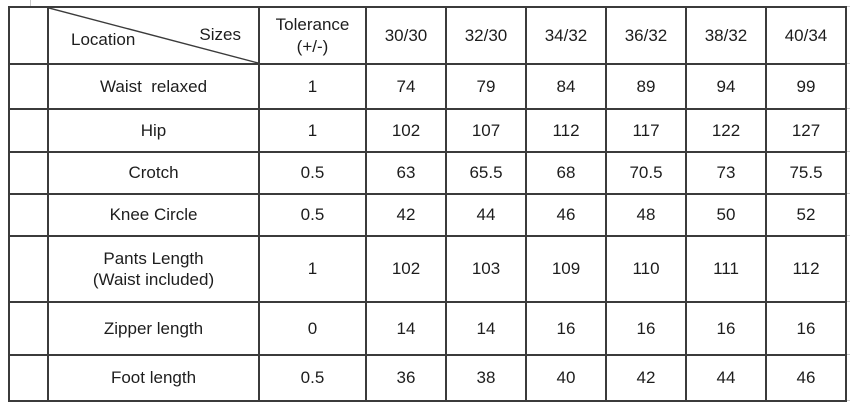  What do you see at coordinates (153, 328) in the screenshot?
I see `location-cell: Zipper length` at bounding box center [153, 328].